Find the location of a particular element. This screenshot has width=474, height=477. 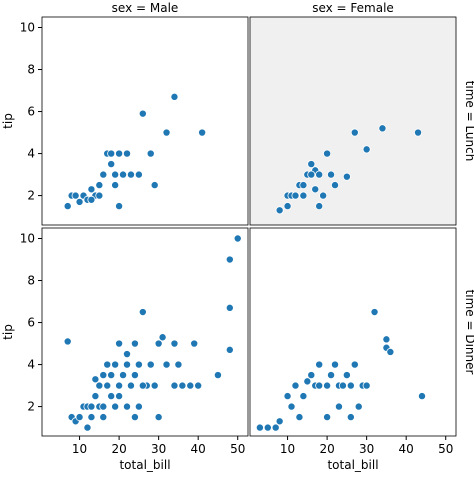

column-title: sex = Male is located at coordinates (145, 8).